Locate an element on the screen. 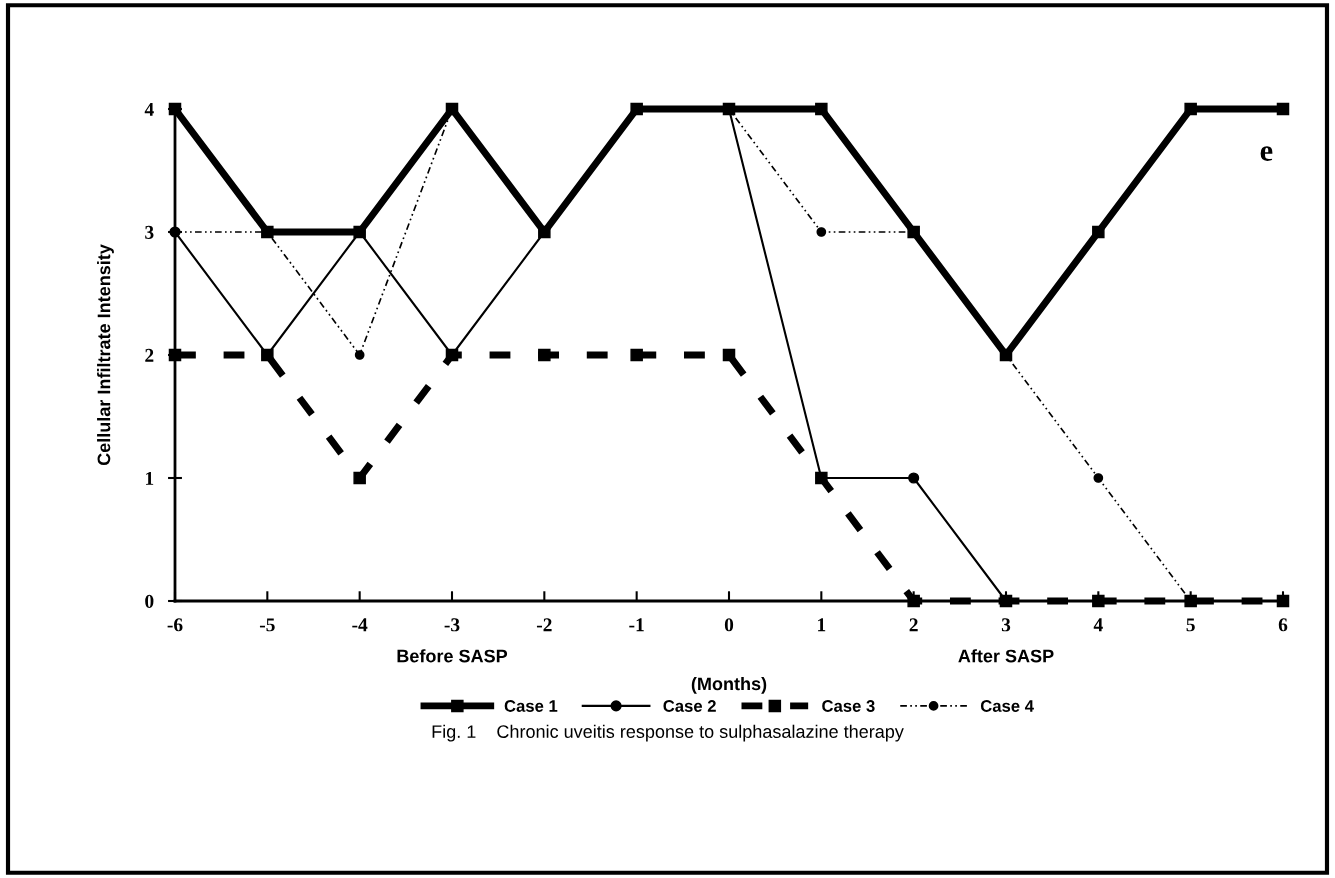 This screenshot has width=1335, height=878. x-tick-label: 3 is located at coordinates (1006, 625).